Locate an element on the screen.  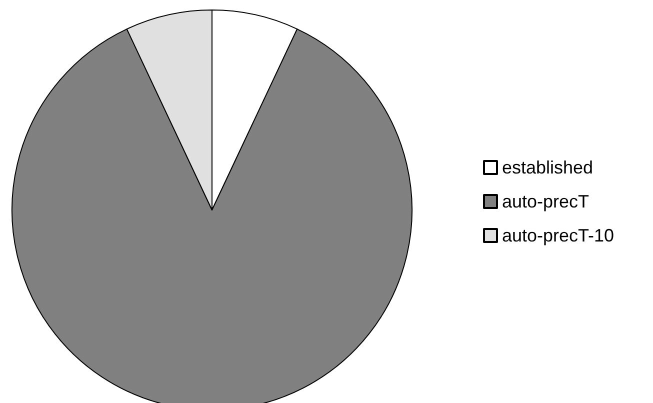
legend-label: established is located at coordinates (548, 168).